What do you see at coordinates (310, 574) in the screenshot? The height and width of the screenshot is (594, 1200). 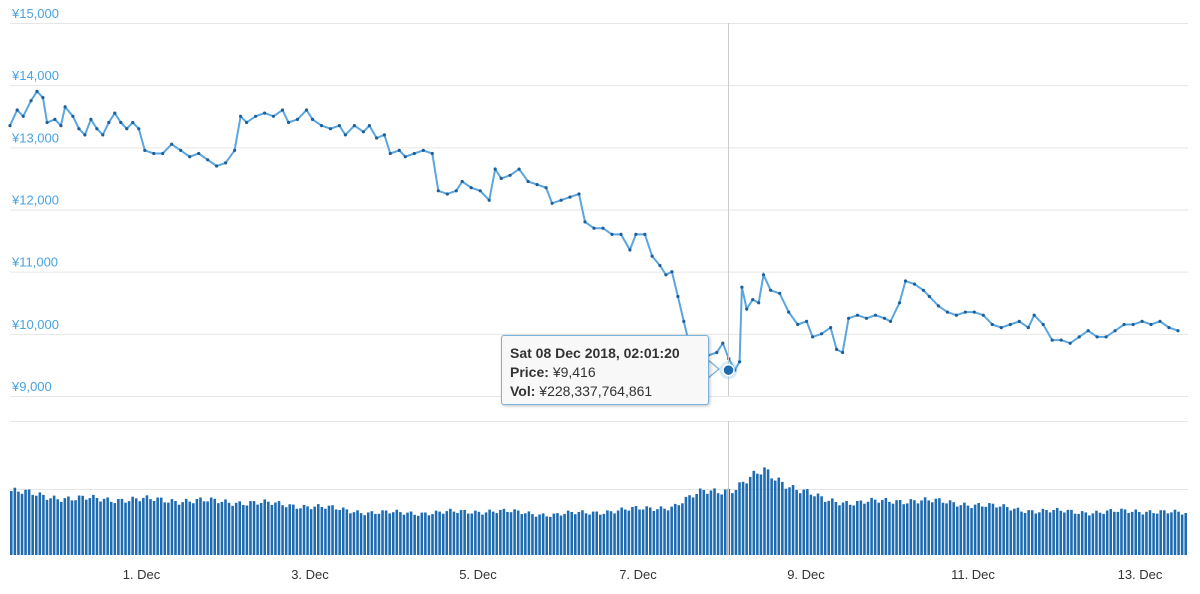 I see `x-tick-label: 3. Dec` at bounding box center [310, 574].